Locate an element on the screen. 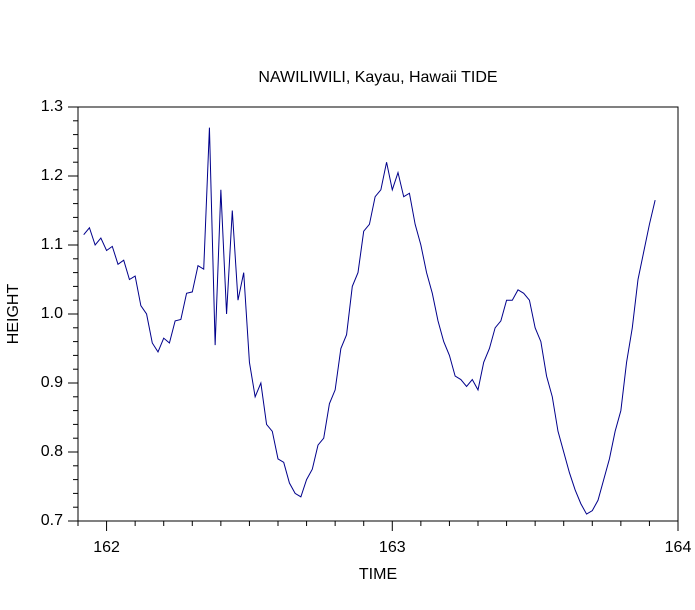 The height and width of the screenshot is (610, 695). x-tick-label: 163 is located at coordinates (392, 547).